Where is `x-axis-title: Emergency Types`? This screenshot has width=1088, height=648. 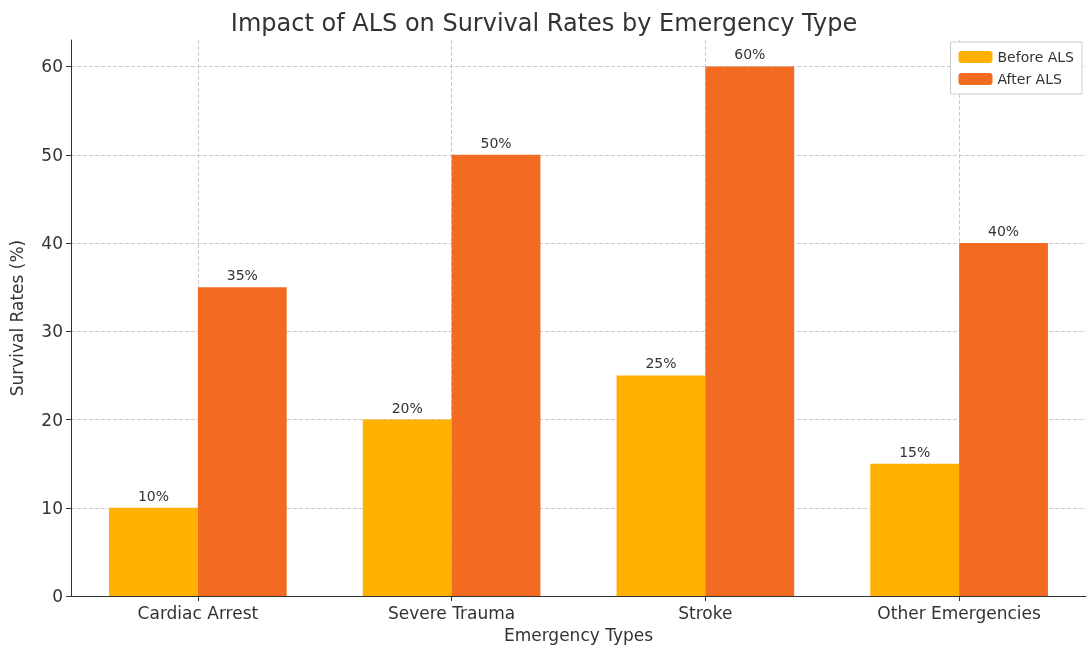
x-axis-title: Emergency Types is located at coordinates (578, 634).